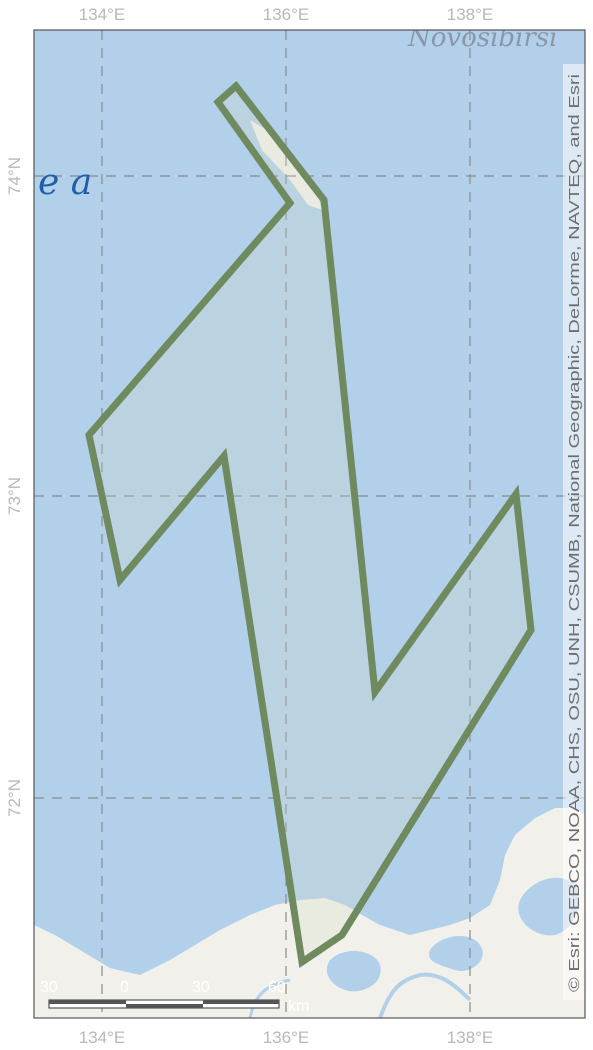 The image size is (593, 1050). Describe the element at coordinates (49, 987) in the screenshot. I see `scale-label-30-left: 30` at that location.